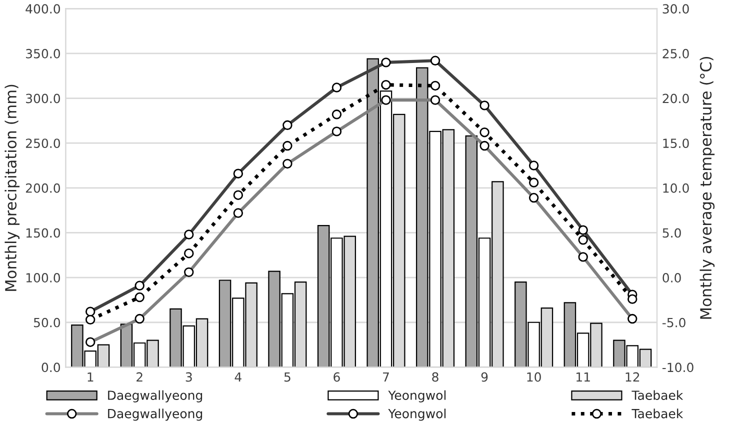 This screenshot has height=432, width=730. I want to click on y2-tick-label: 10.0, so click(676, 188).